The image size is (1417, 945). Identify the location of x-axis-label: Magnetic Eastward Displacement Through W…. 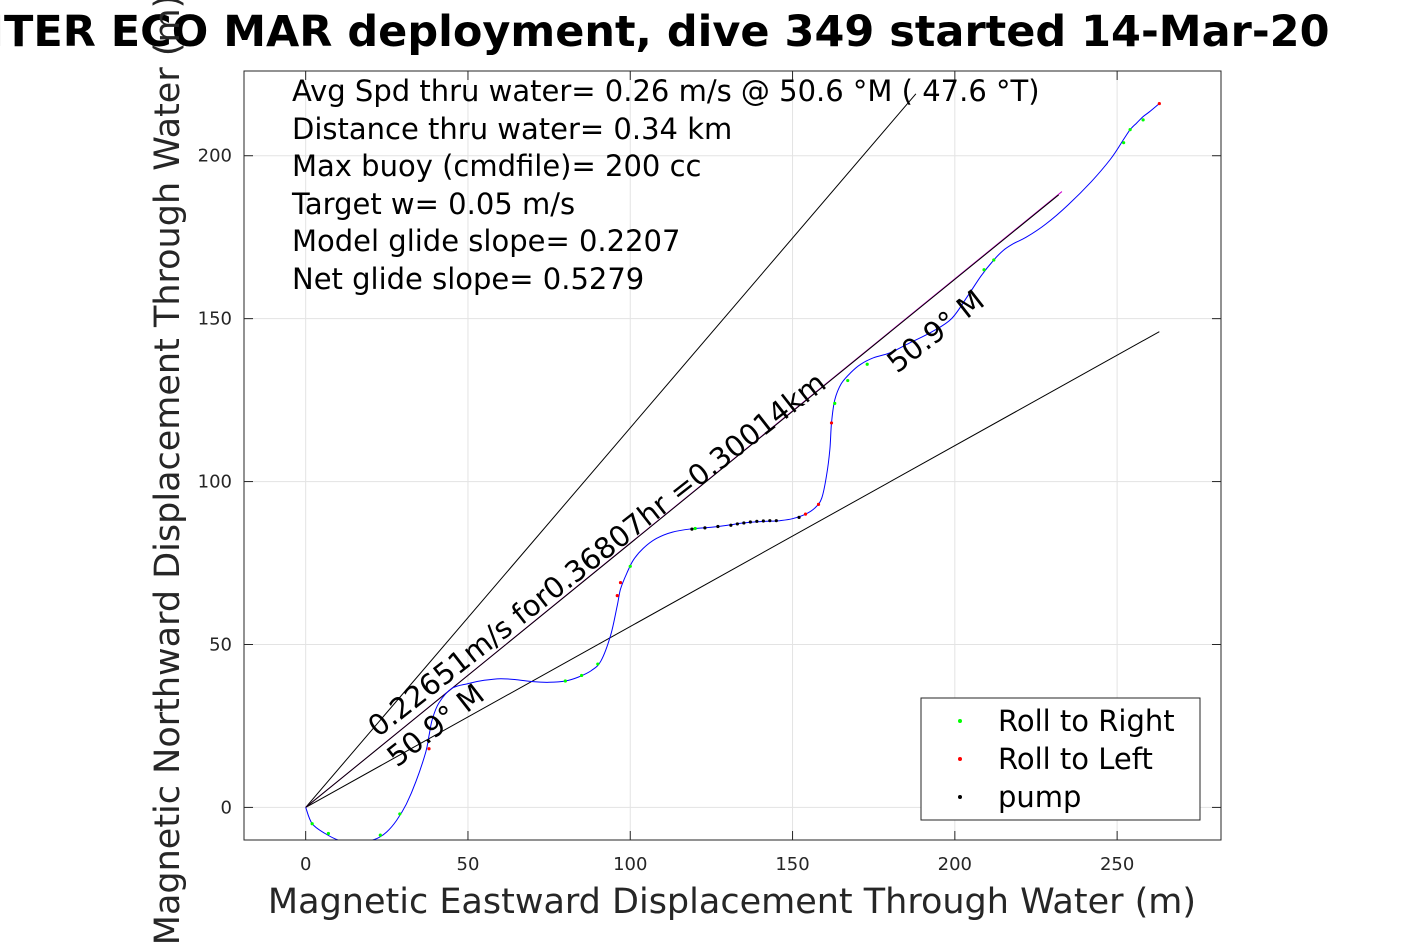
(732, 902).